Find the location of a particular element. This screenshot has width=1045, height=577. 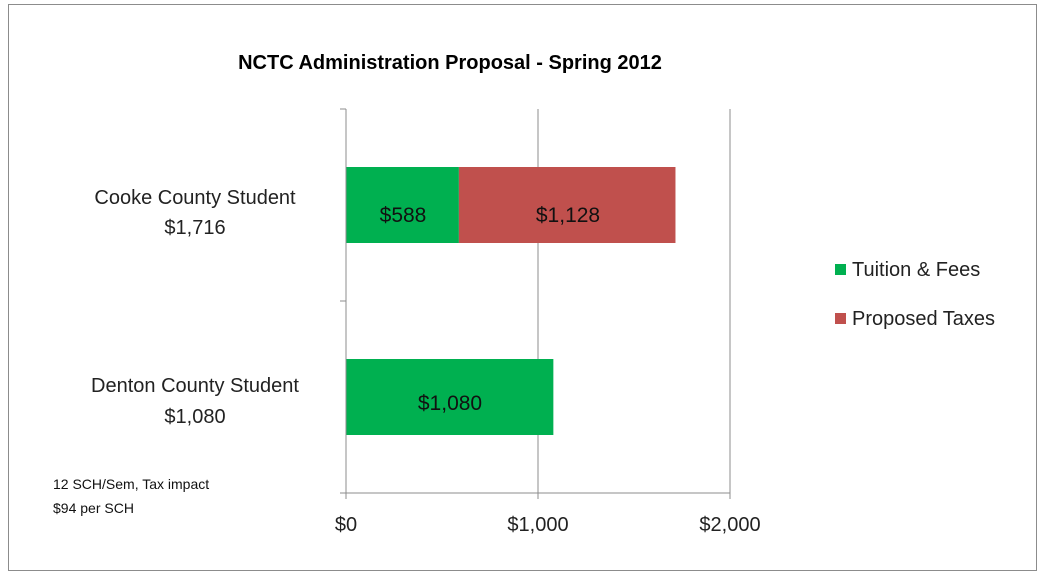

x-tick-label-1: $1,000 is located at coordinates (537, 525).